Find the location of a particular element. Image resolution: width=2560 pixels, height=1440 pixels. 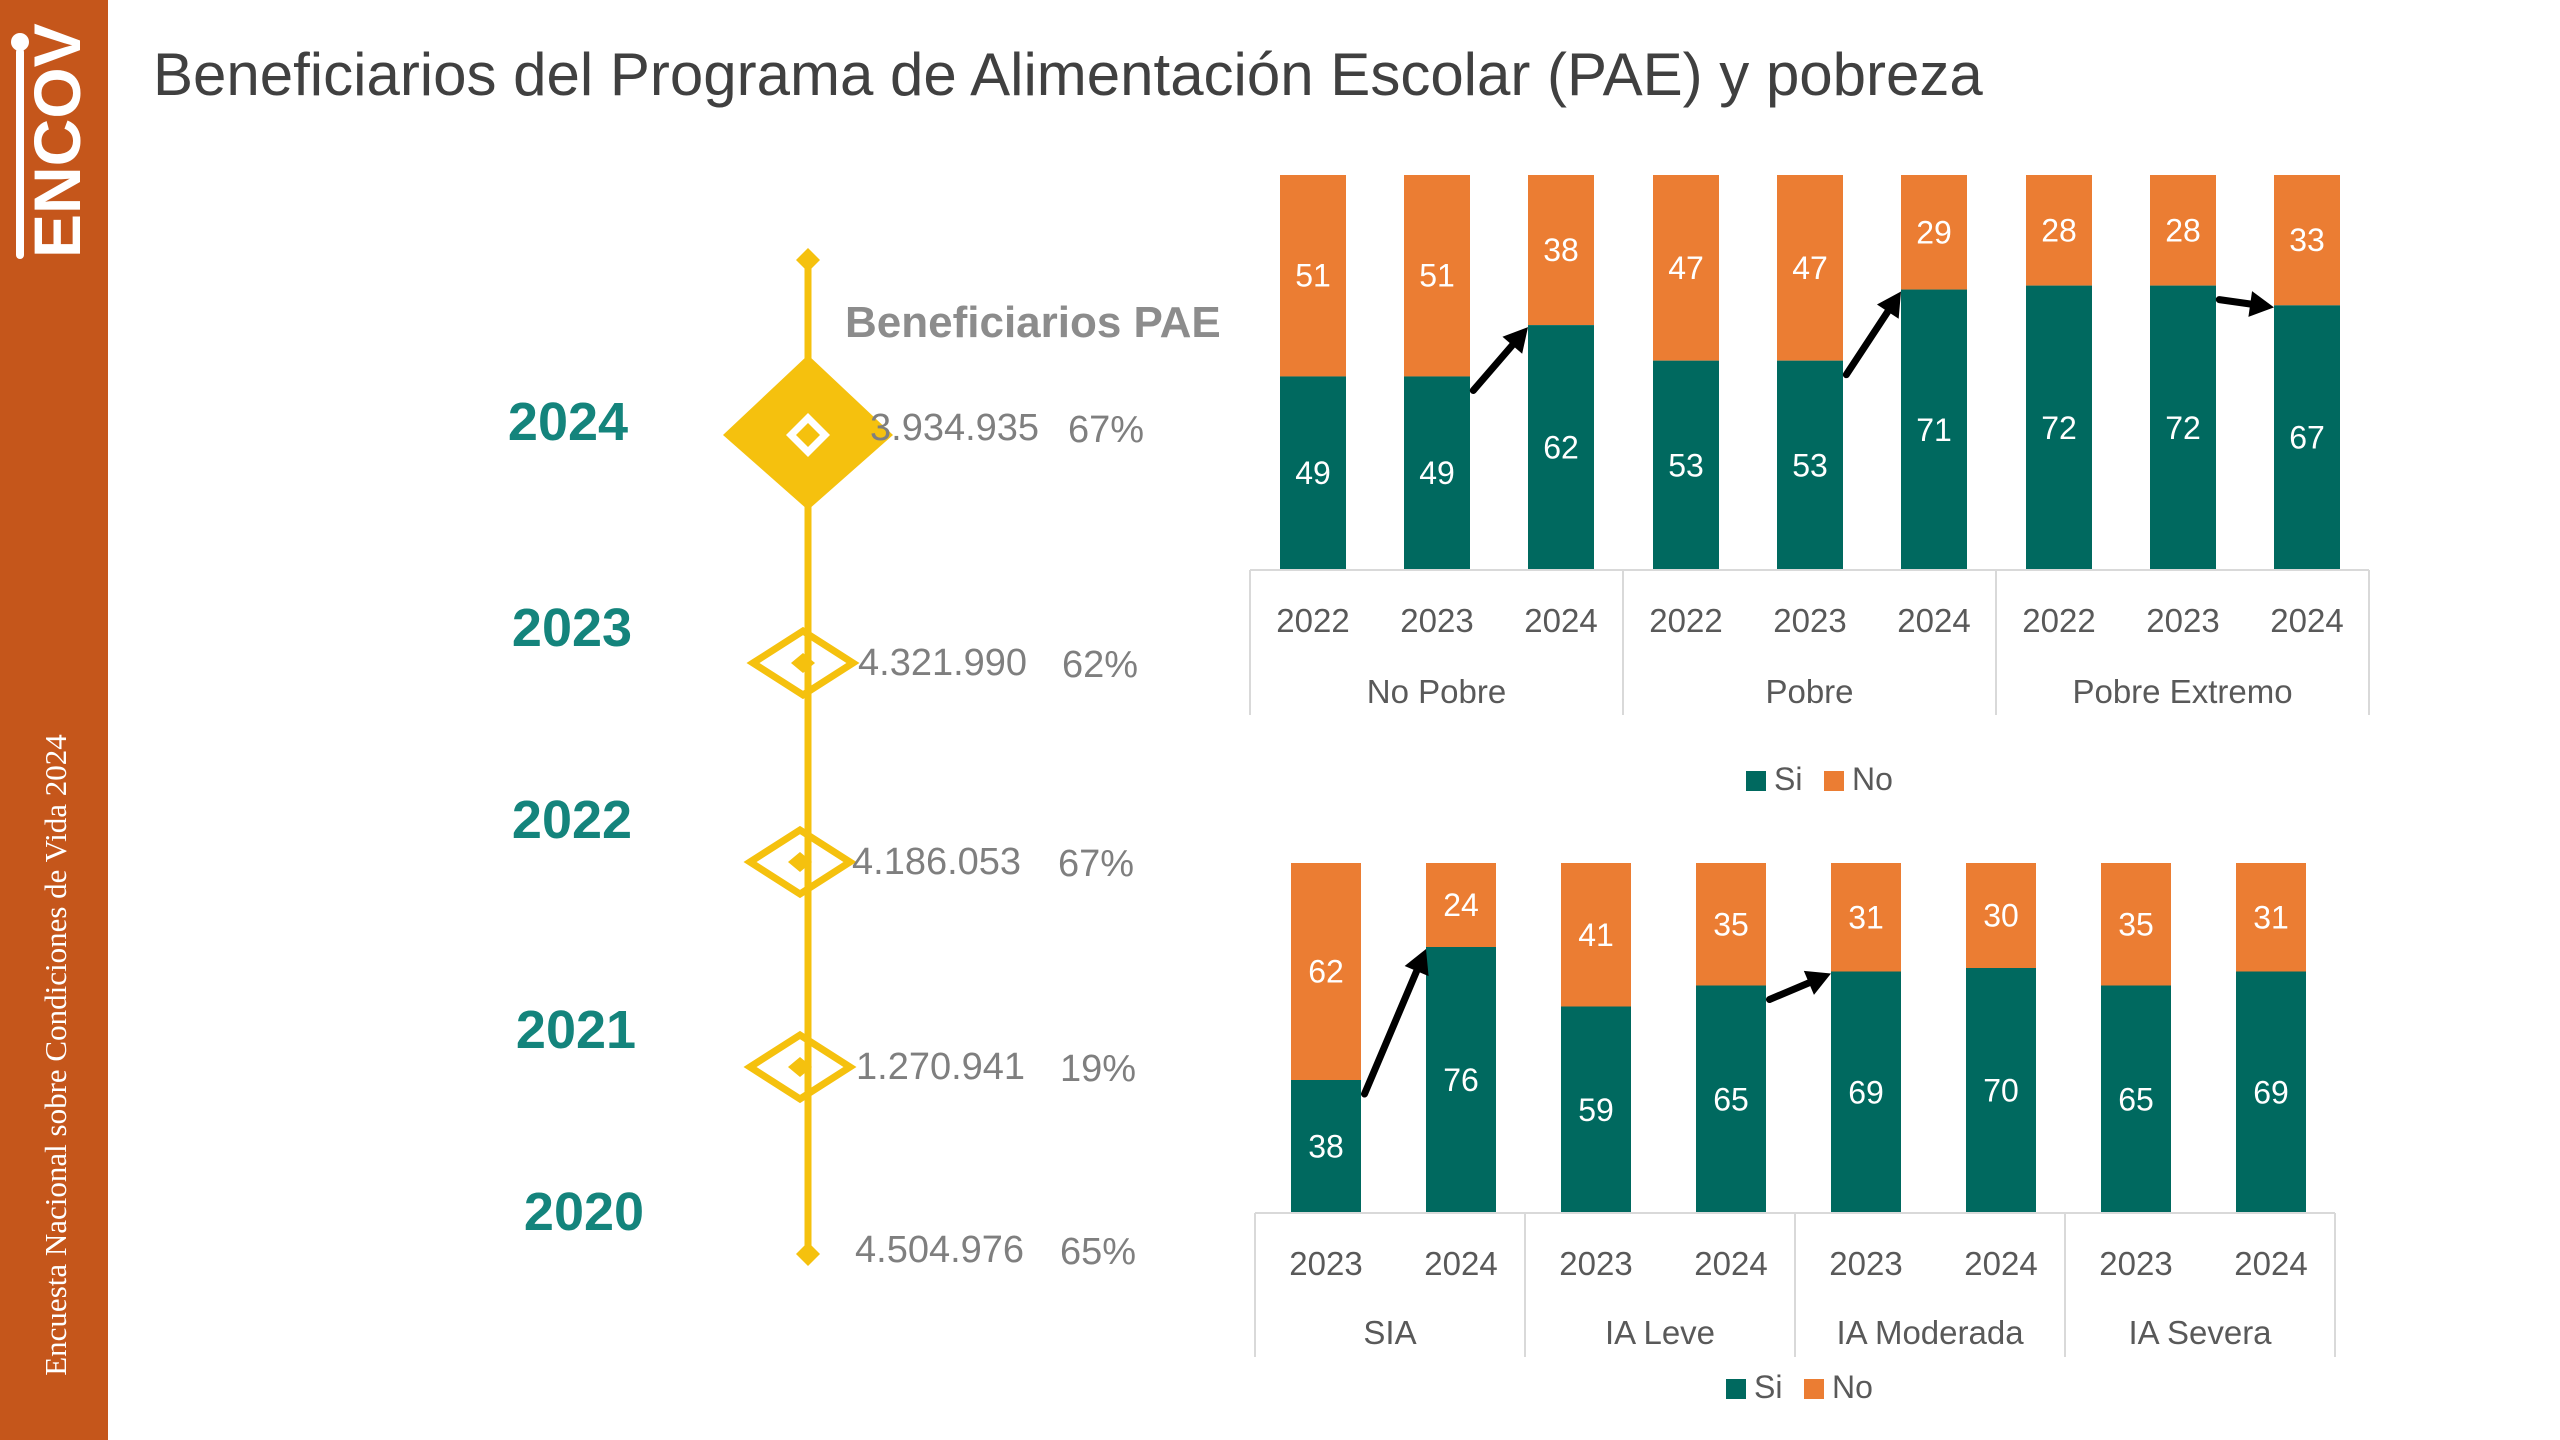

data-label-si: 62 is located at coordinates (1561, 448).